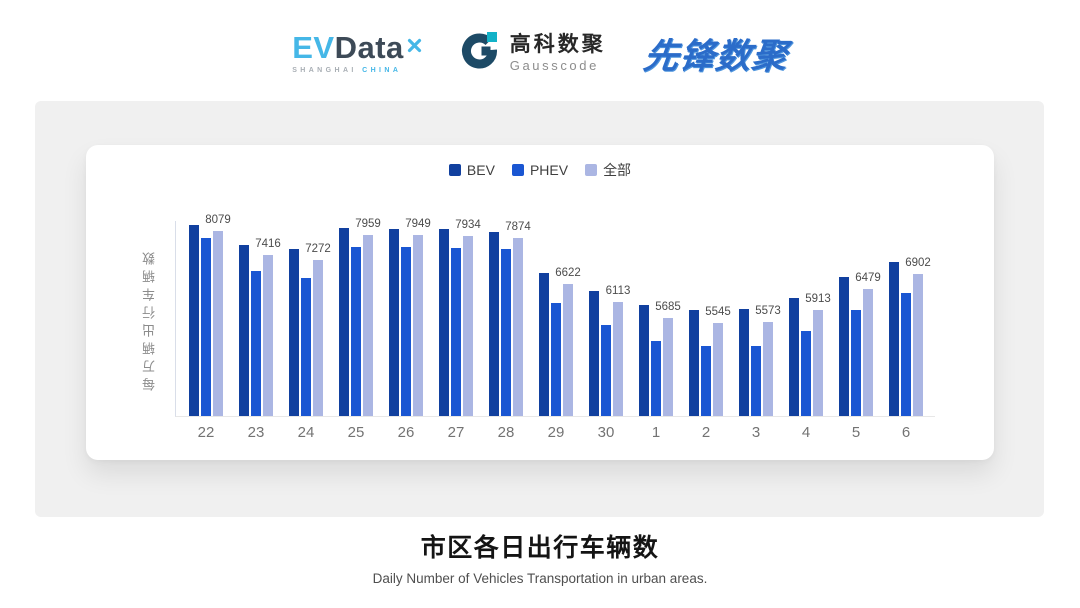 The height and width of the screenshot is (608, 1080). I want to click on legend-swatch-bev, so click(454, 170).